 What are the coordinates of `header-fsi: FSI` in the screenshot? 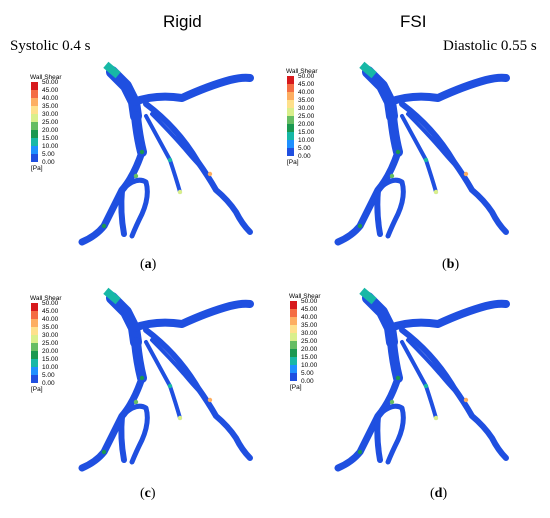 It's located at (413, 21).